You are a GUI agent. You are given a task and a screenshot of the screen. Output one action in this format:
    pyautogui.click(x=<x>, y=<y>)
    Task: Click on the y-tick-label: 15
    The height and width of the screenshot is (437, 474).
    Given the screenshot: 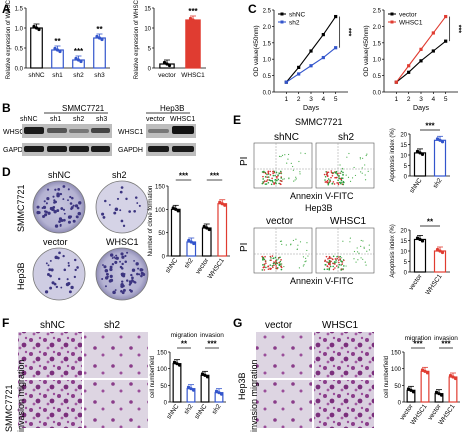 What is the action you would take?
    pyautogui.click(x=403, y=146)
    